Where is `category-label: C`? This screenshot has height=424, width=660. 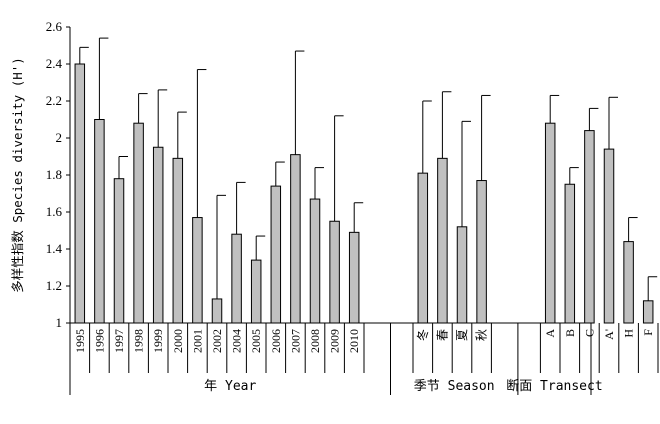
category-label: C is located at coordinates (589, 333).